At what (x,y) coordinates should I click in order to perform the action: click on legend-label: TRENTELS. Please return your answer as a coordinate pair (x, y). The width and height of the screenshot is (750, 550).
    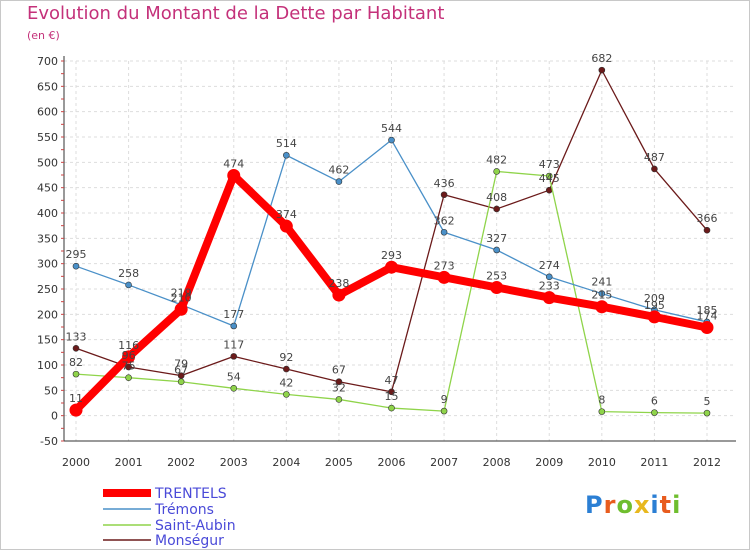
    Looking at the image, I should click on (190, 494).